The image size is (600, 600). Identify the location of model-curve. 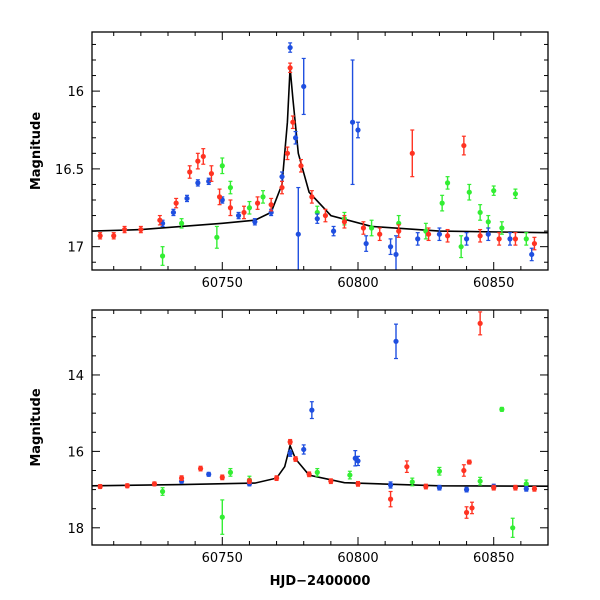
(320, 465).